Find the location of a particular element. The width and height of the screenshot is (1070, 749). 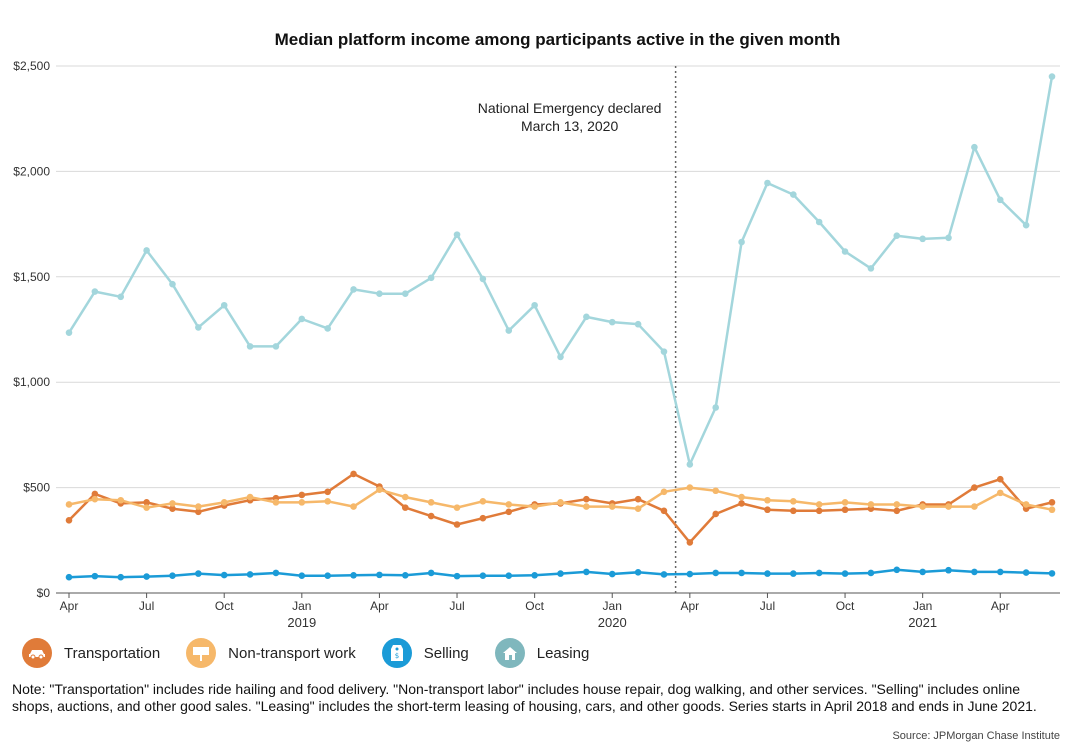

y-tick-label: $2,500 is located at coordinates (31, 66).